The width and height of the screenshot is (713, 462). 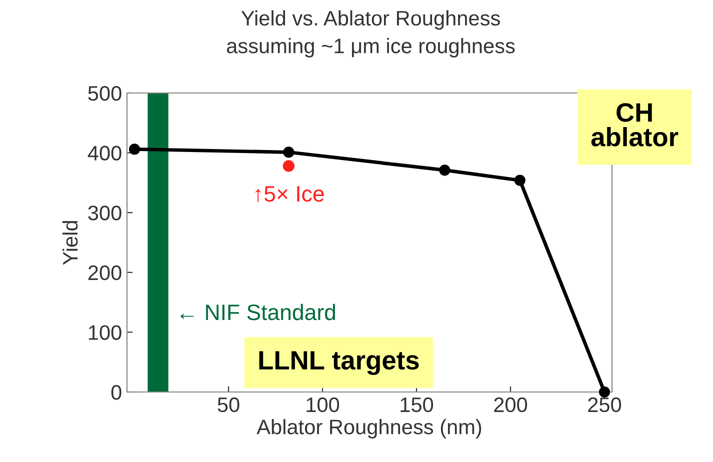 What do you see at coordinates (369, 428) in the screenshot?
I see `x-axis-title: Ablator Roughness (nm)` at bounding box center [369, 428].